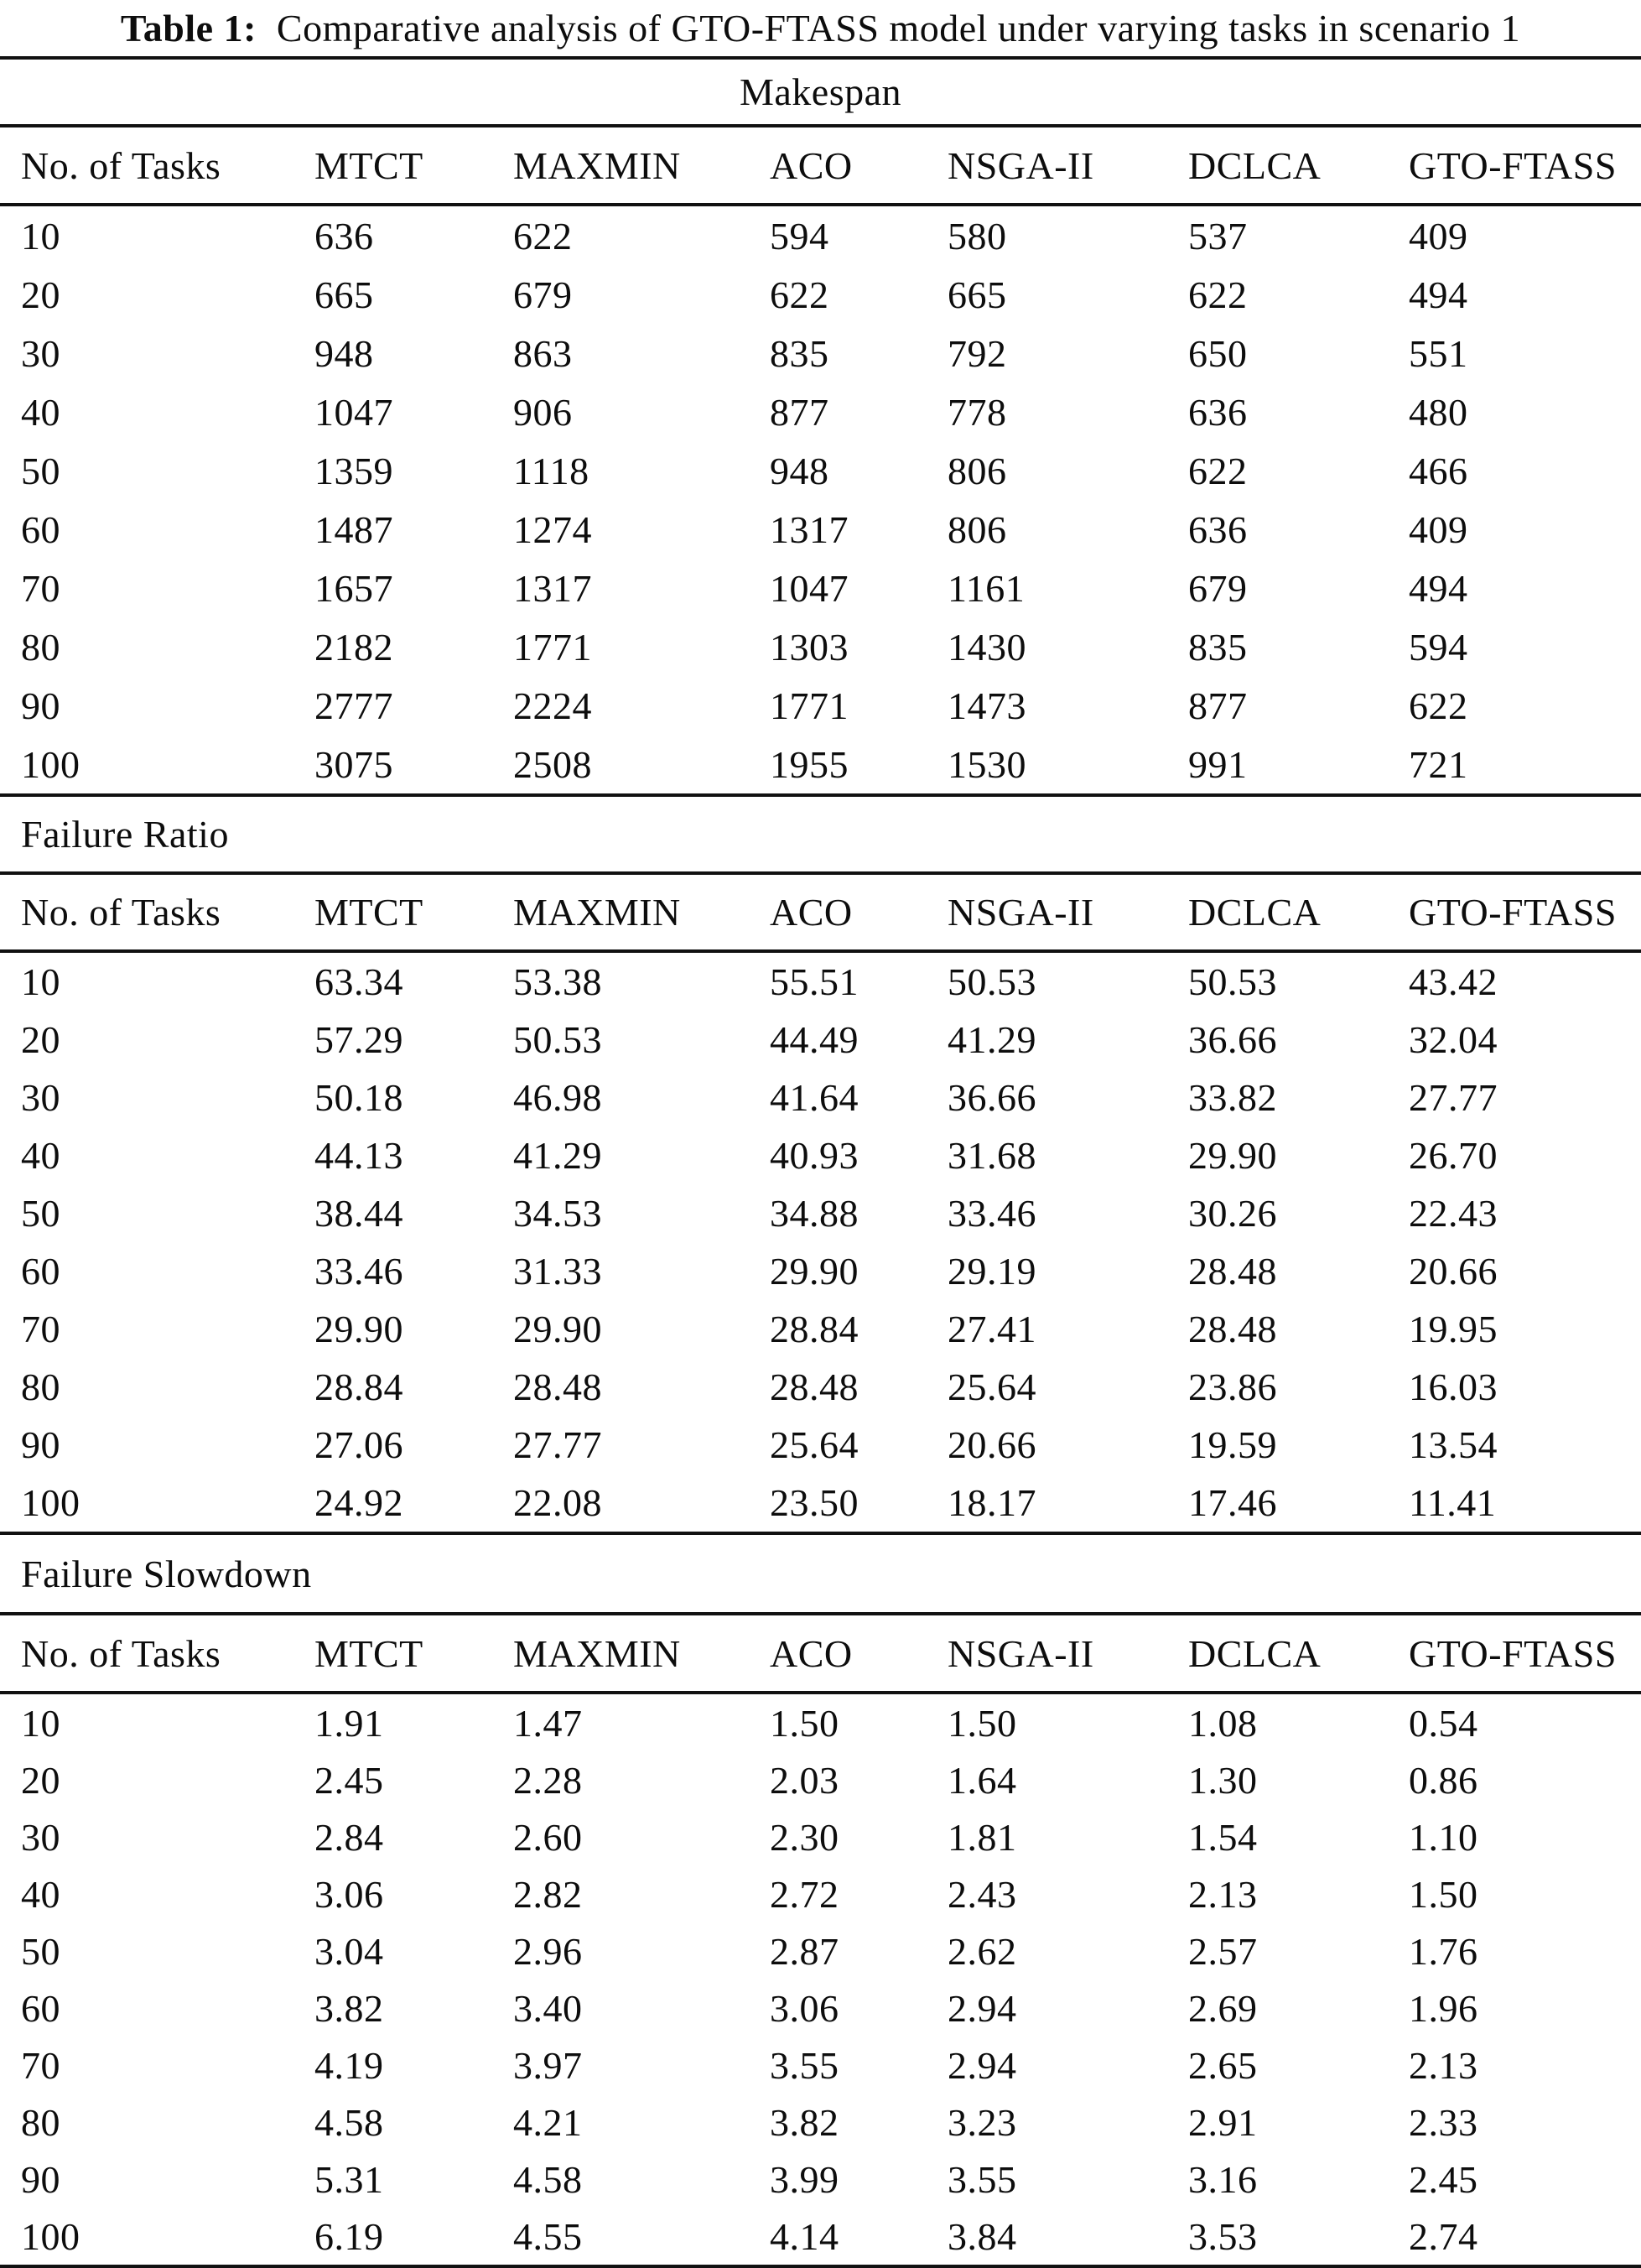  What do you see at coordinates (1453, 1271) in the screenshot?
I see `value-cell: 20.66` at bounding box center [1453, 1271].